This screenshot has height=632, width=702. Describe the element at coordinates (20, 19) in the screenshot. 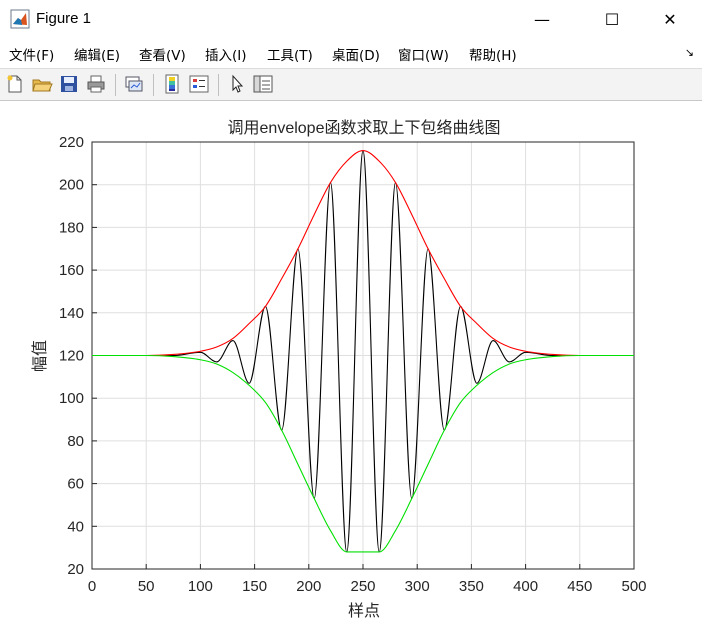

I see `matlab-logo-icon` at that location.